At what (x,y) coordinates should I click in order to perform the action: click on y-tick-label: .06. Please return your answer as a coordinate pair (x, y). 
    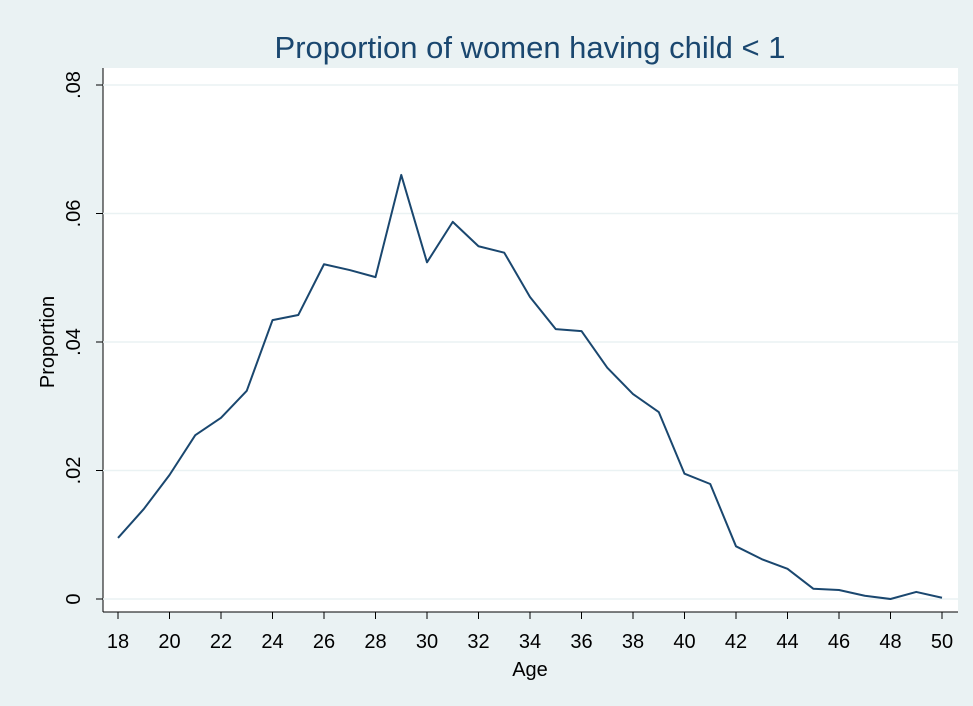
    Looking at the image, I should click on (74, 214).